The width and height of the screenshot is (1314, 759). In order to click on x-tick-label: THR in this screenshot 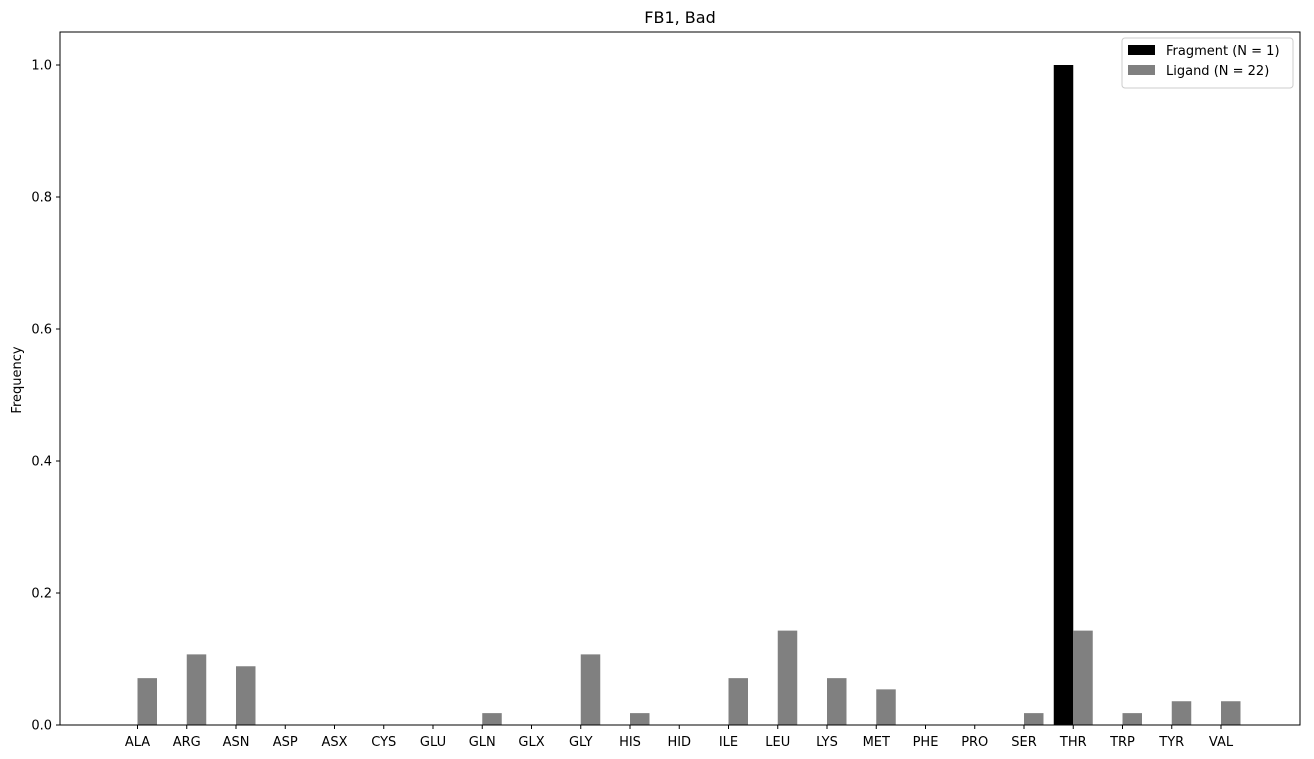, I will do `click(1073, 742)`.